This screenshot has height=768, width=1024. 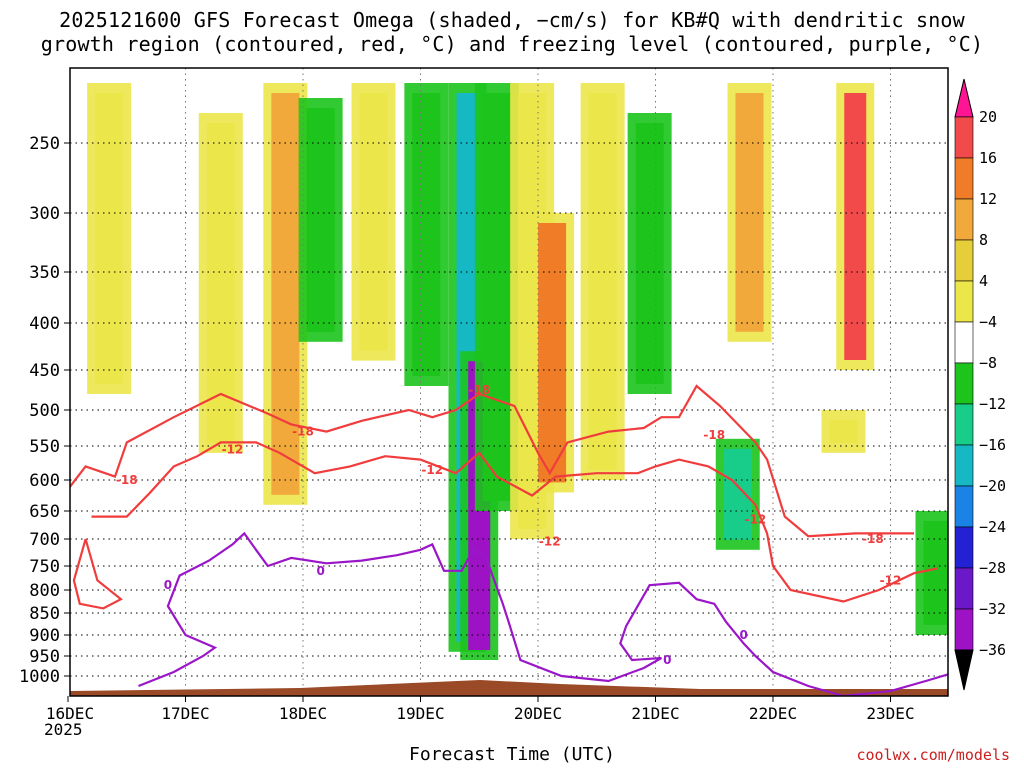 What do you see at coordinates (39, 677) in the screenshot?
I see `y-tick-label: 1000` at bounding box center [39, 677].